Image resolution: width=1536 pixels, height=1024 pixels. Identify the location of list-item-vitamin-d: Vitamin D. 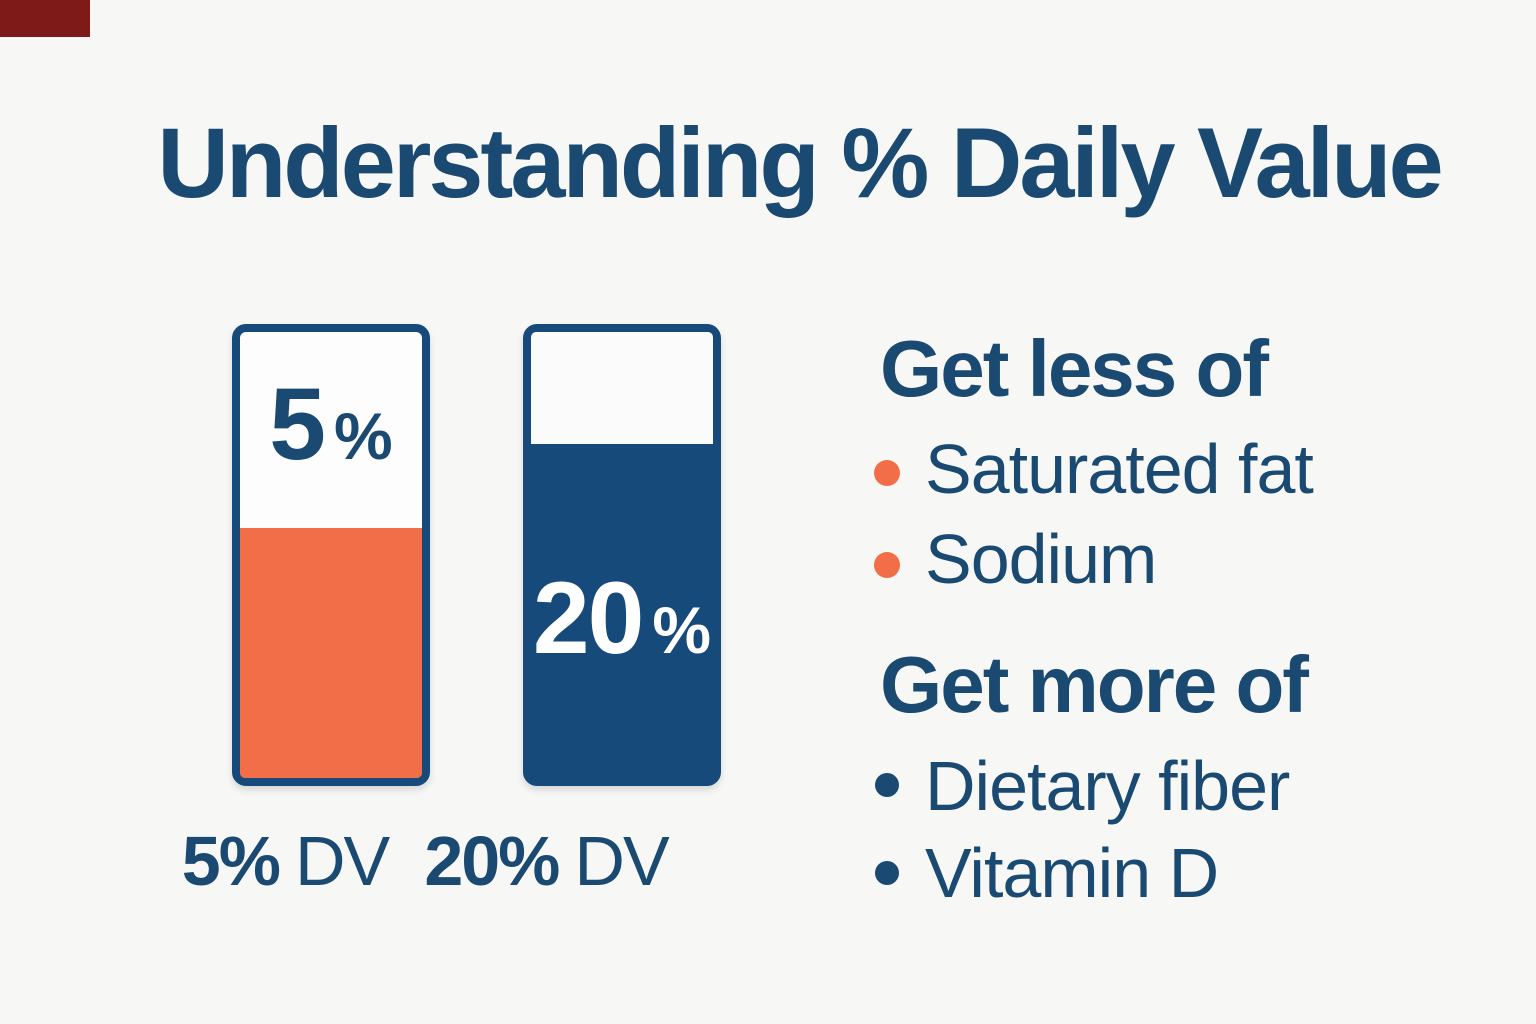
(1072, 873).